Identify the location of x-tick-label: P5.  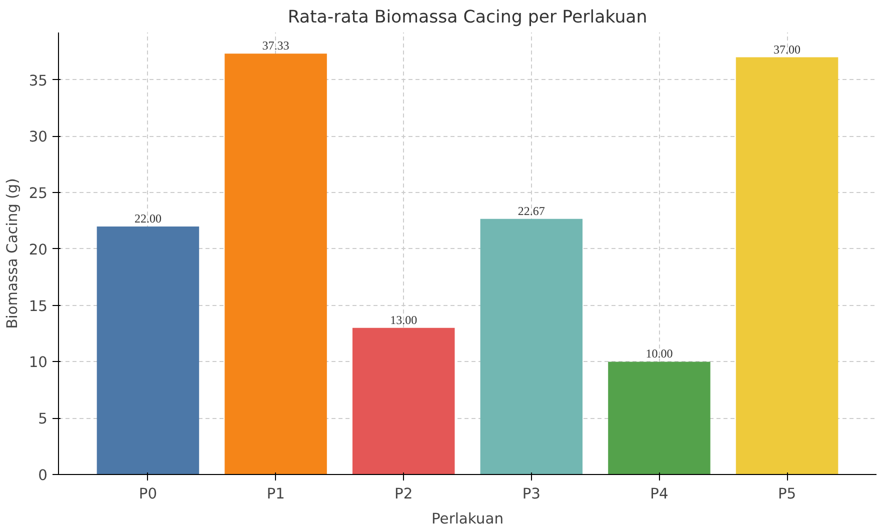
(787, 494).